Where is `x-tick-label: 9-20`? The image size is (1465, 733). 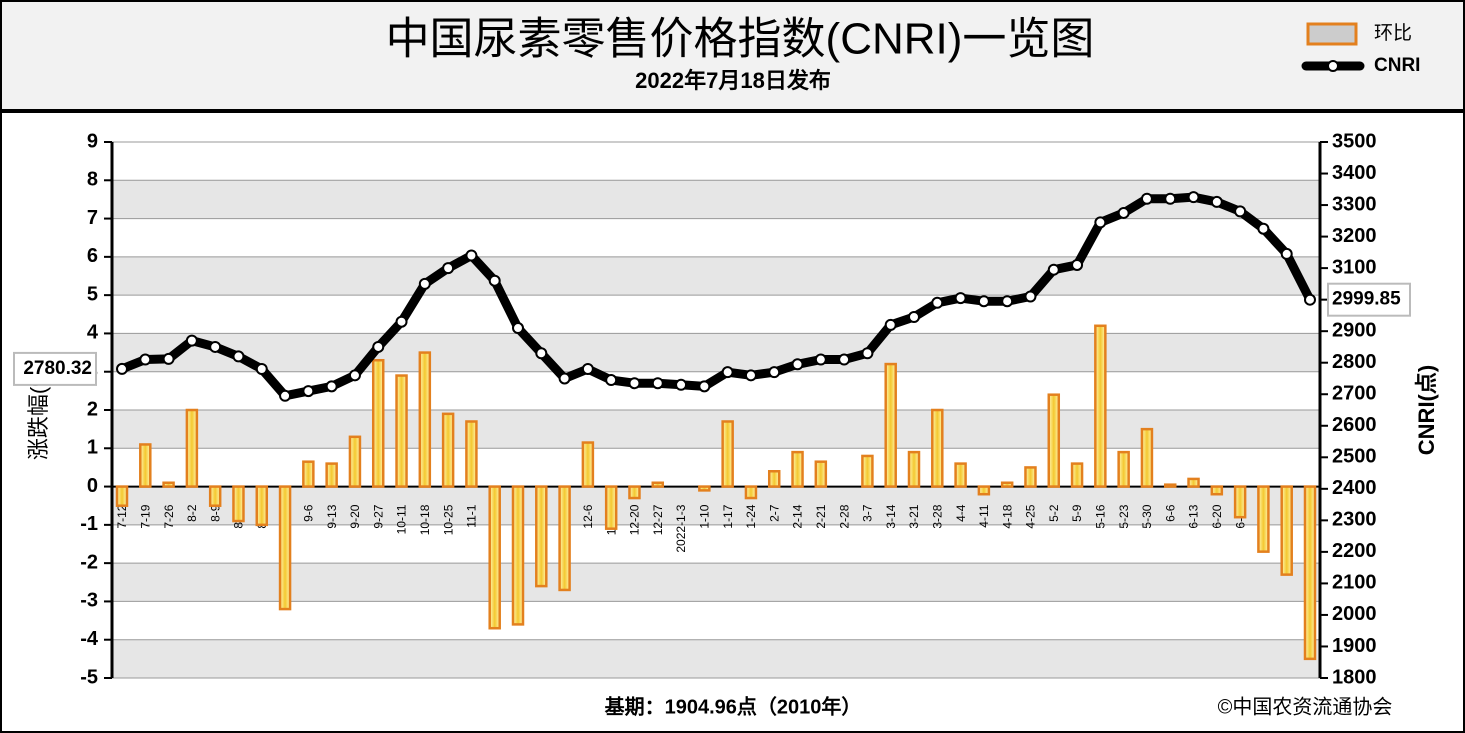
x-tick-label: 9-20 is located at coordinates (355, 516).